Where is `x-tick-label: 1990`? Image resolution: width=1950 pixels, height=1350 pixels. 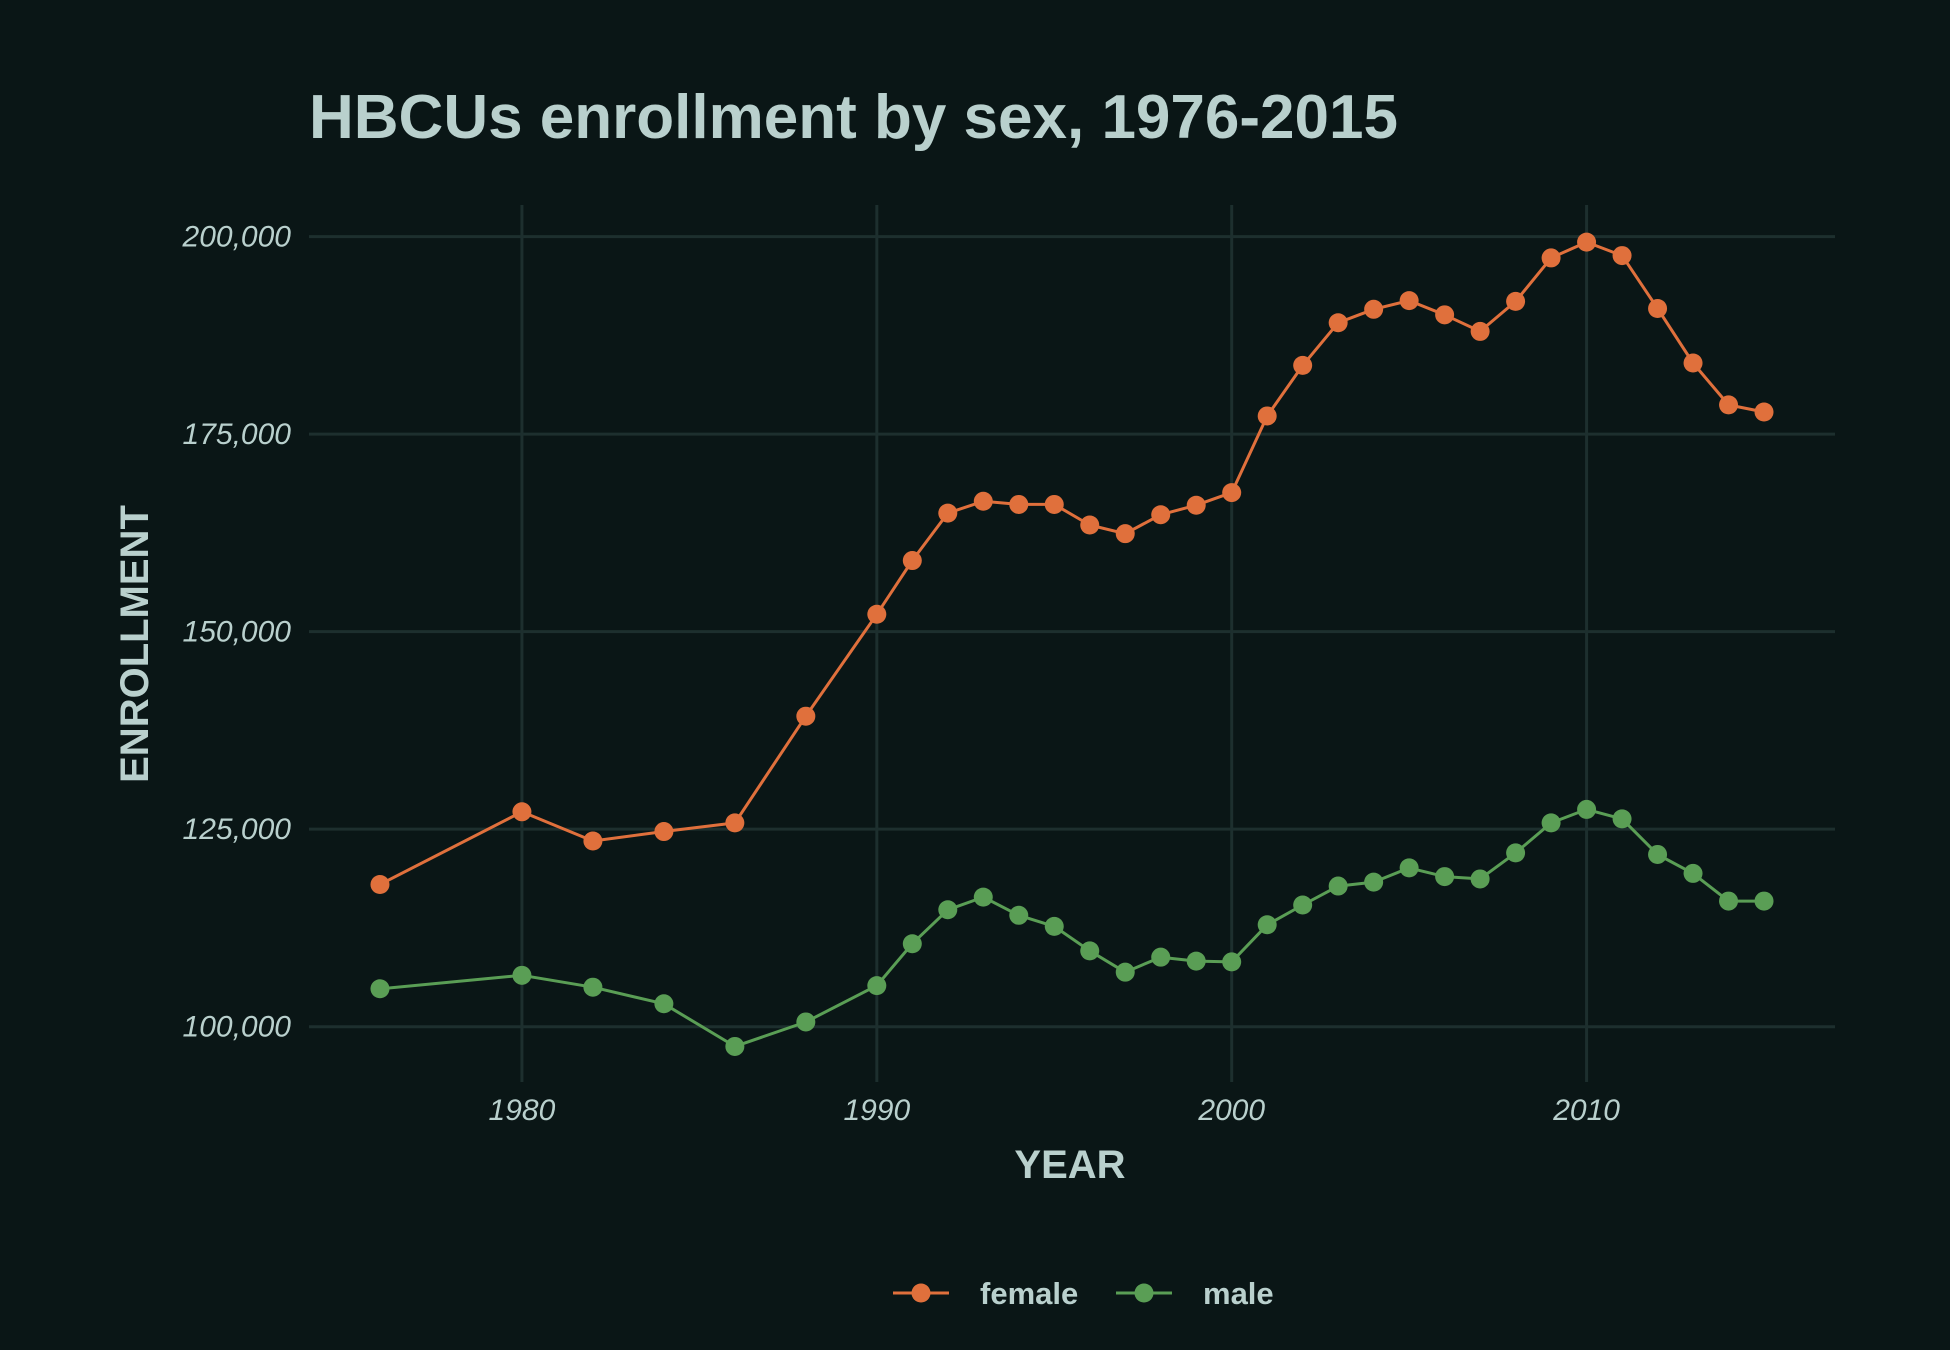 x-tick-label: 1990 is located at coordinates (876, 1110).